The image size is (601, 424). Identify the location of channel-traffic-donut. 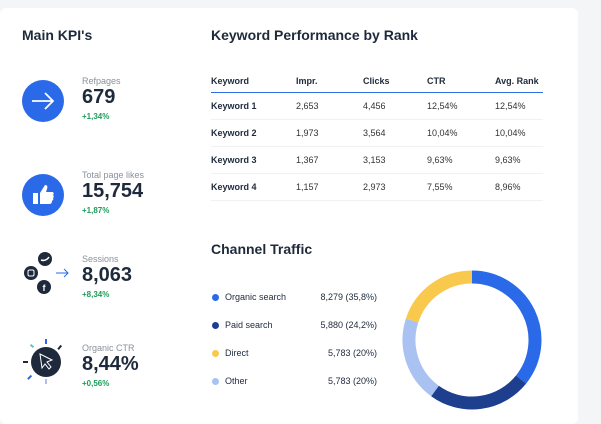
(472, 340).